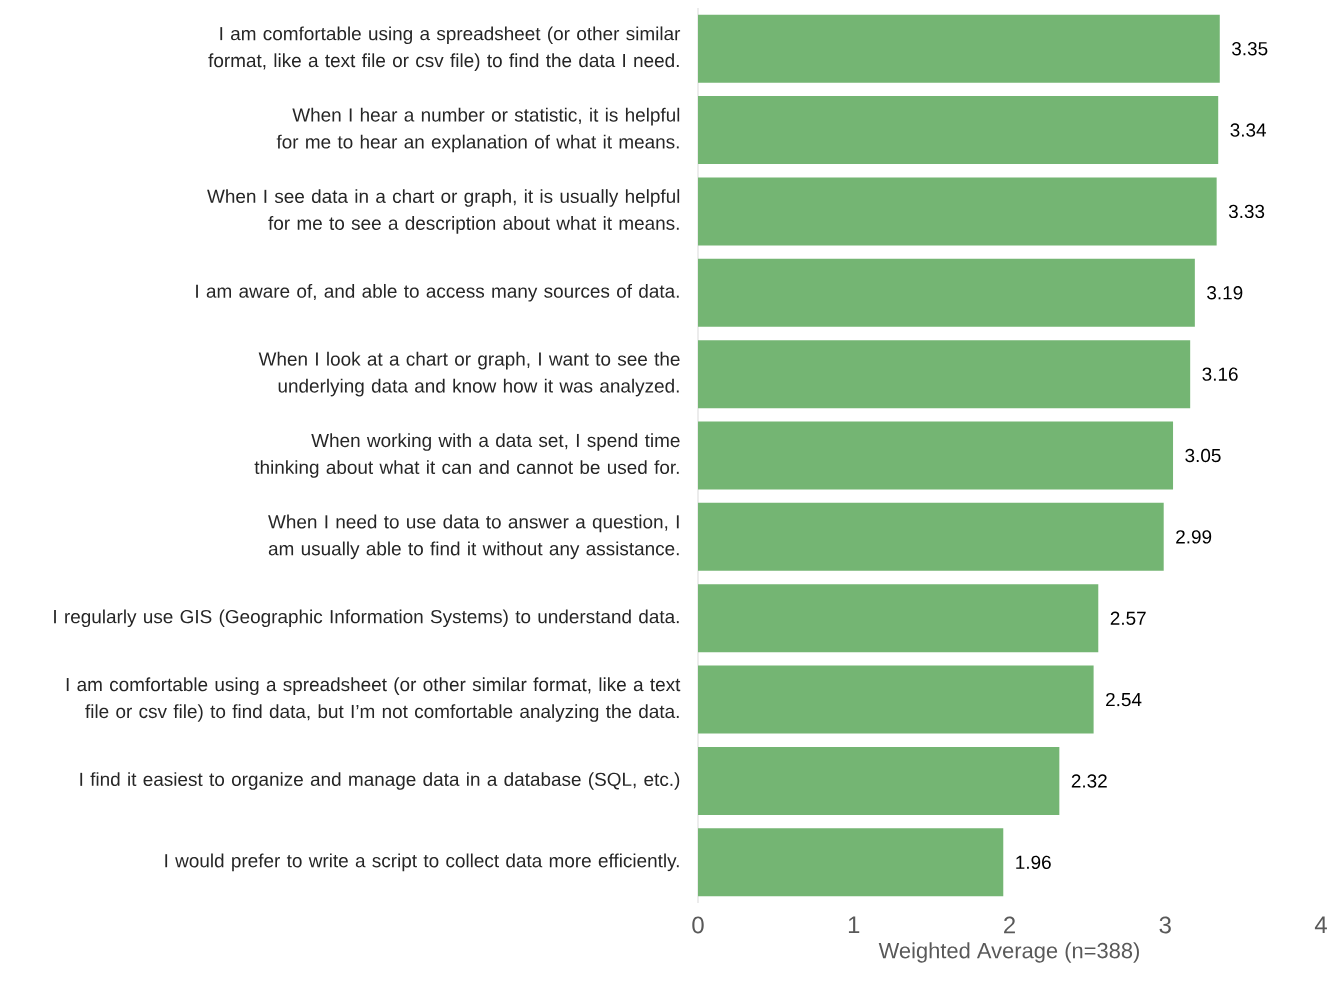 This screenshot has width=1339, height=1000. I want to click on y-tick-label: I am aware of, and able to access many sources of data., so click(437, 292).